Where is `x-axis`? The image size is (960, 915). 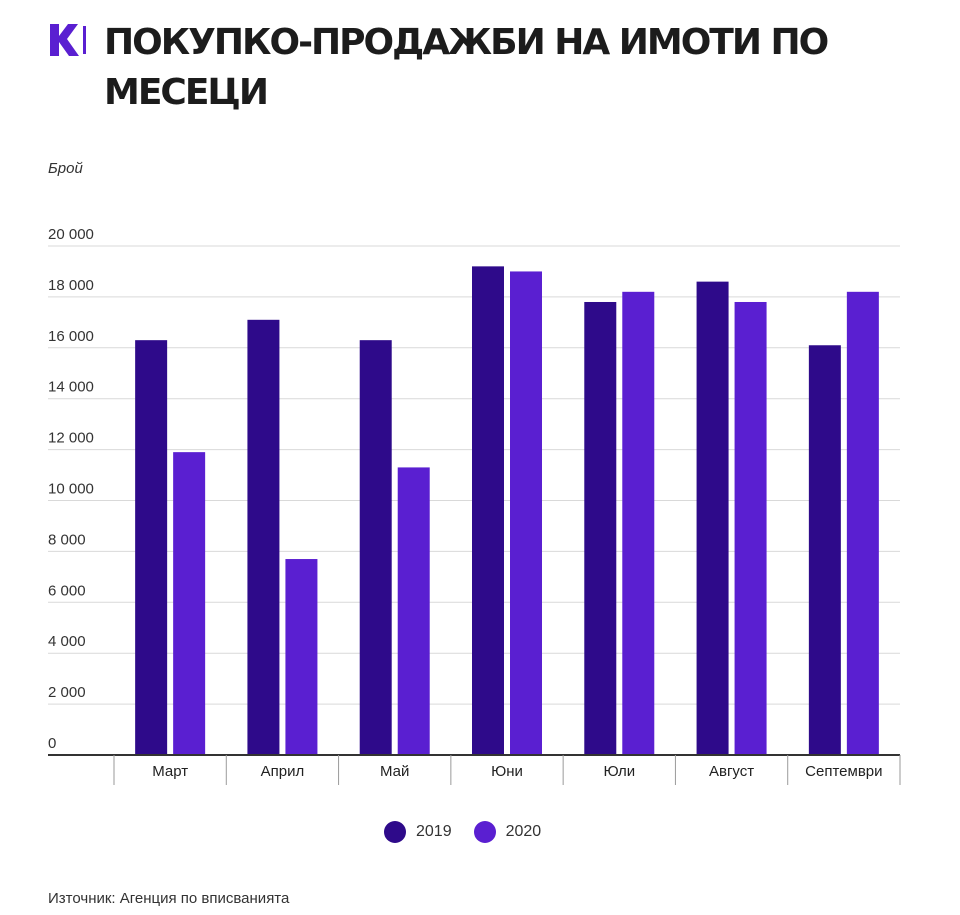 x-axis is located at coordinates (474, 769).